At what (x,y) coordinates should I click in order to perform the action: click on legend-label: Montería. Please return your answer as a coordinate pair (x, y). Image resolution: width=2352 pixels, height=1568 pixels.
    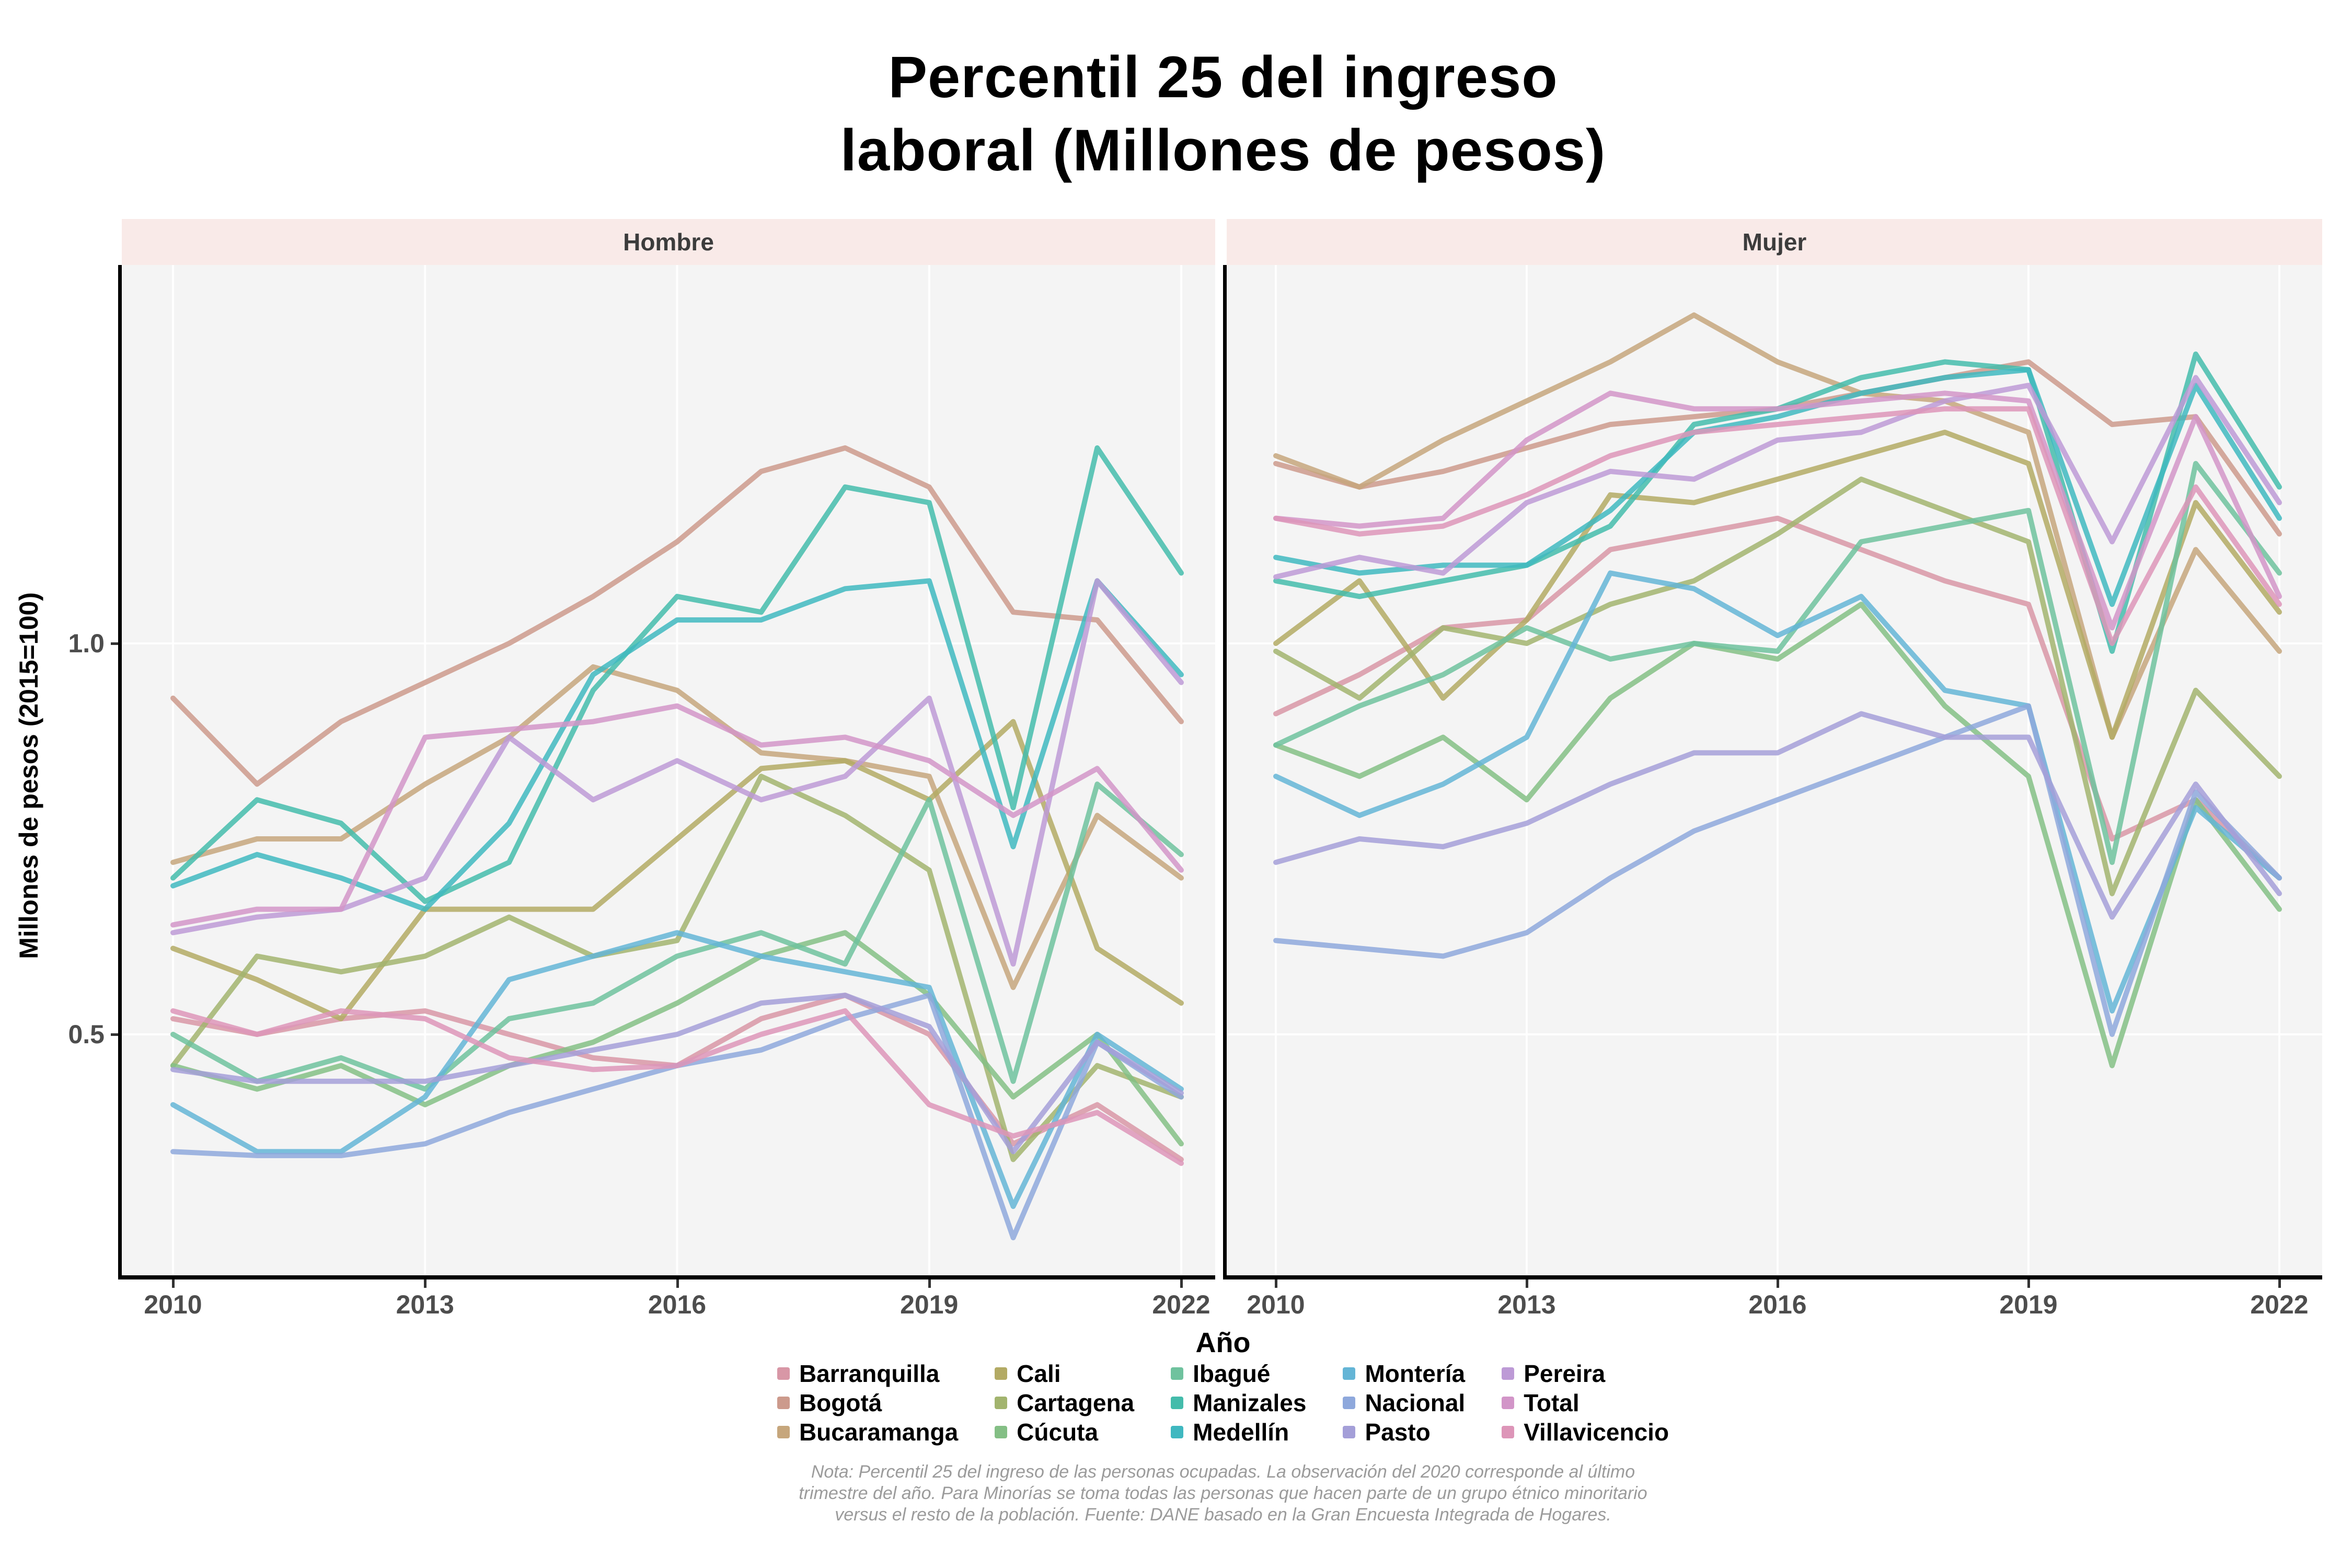
    Looking at the image, I should click on (1415, 1373).